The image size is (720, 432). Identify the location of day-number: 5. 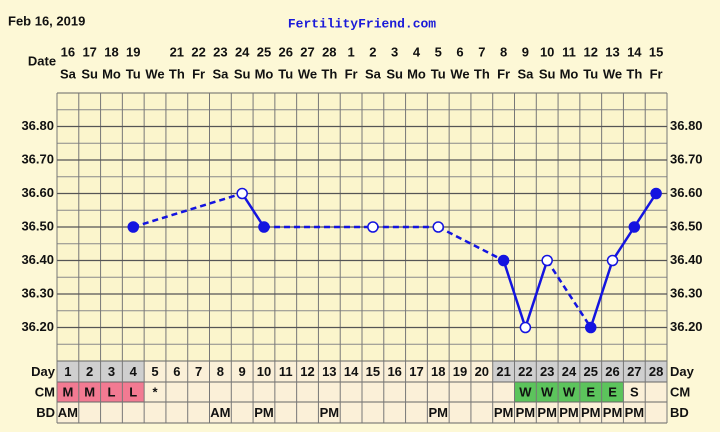
(154, 371).